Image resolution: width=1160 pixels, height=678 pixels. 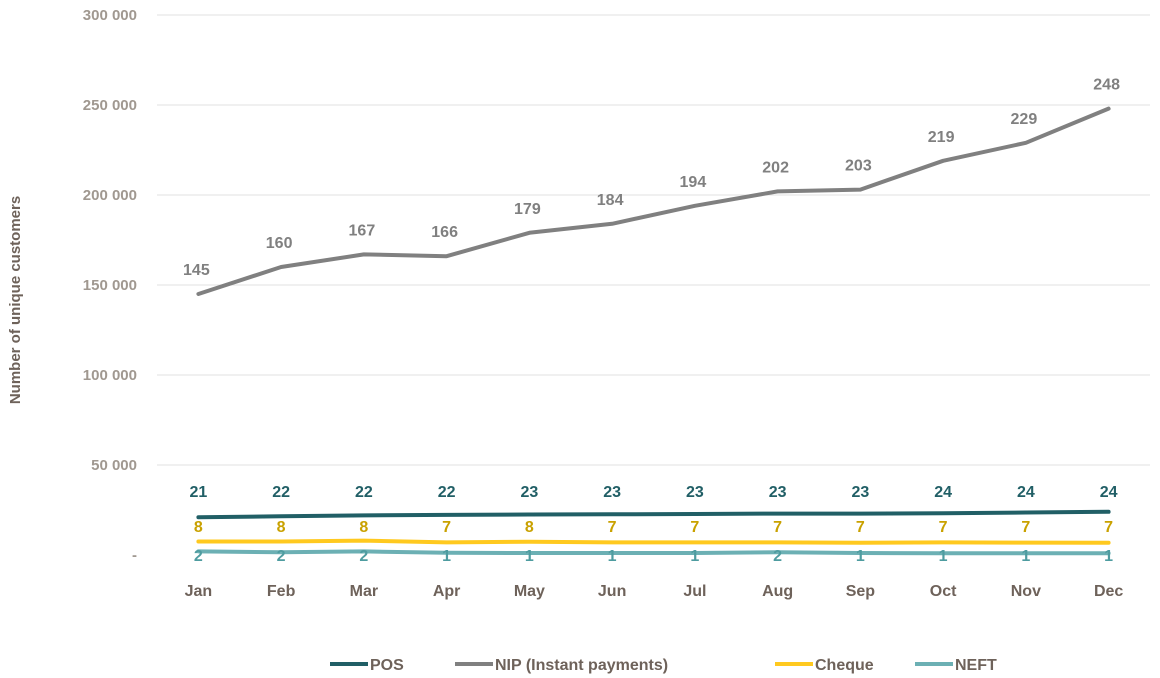 What do you see at coordinates (198, 492) in the screenshot?
I see `data-label: 21` at bounding box center [198, 492].